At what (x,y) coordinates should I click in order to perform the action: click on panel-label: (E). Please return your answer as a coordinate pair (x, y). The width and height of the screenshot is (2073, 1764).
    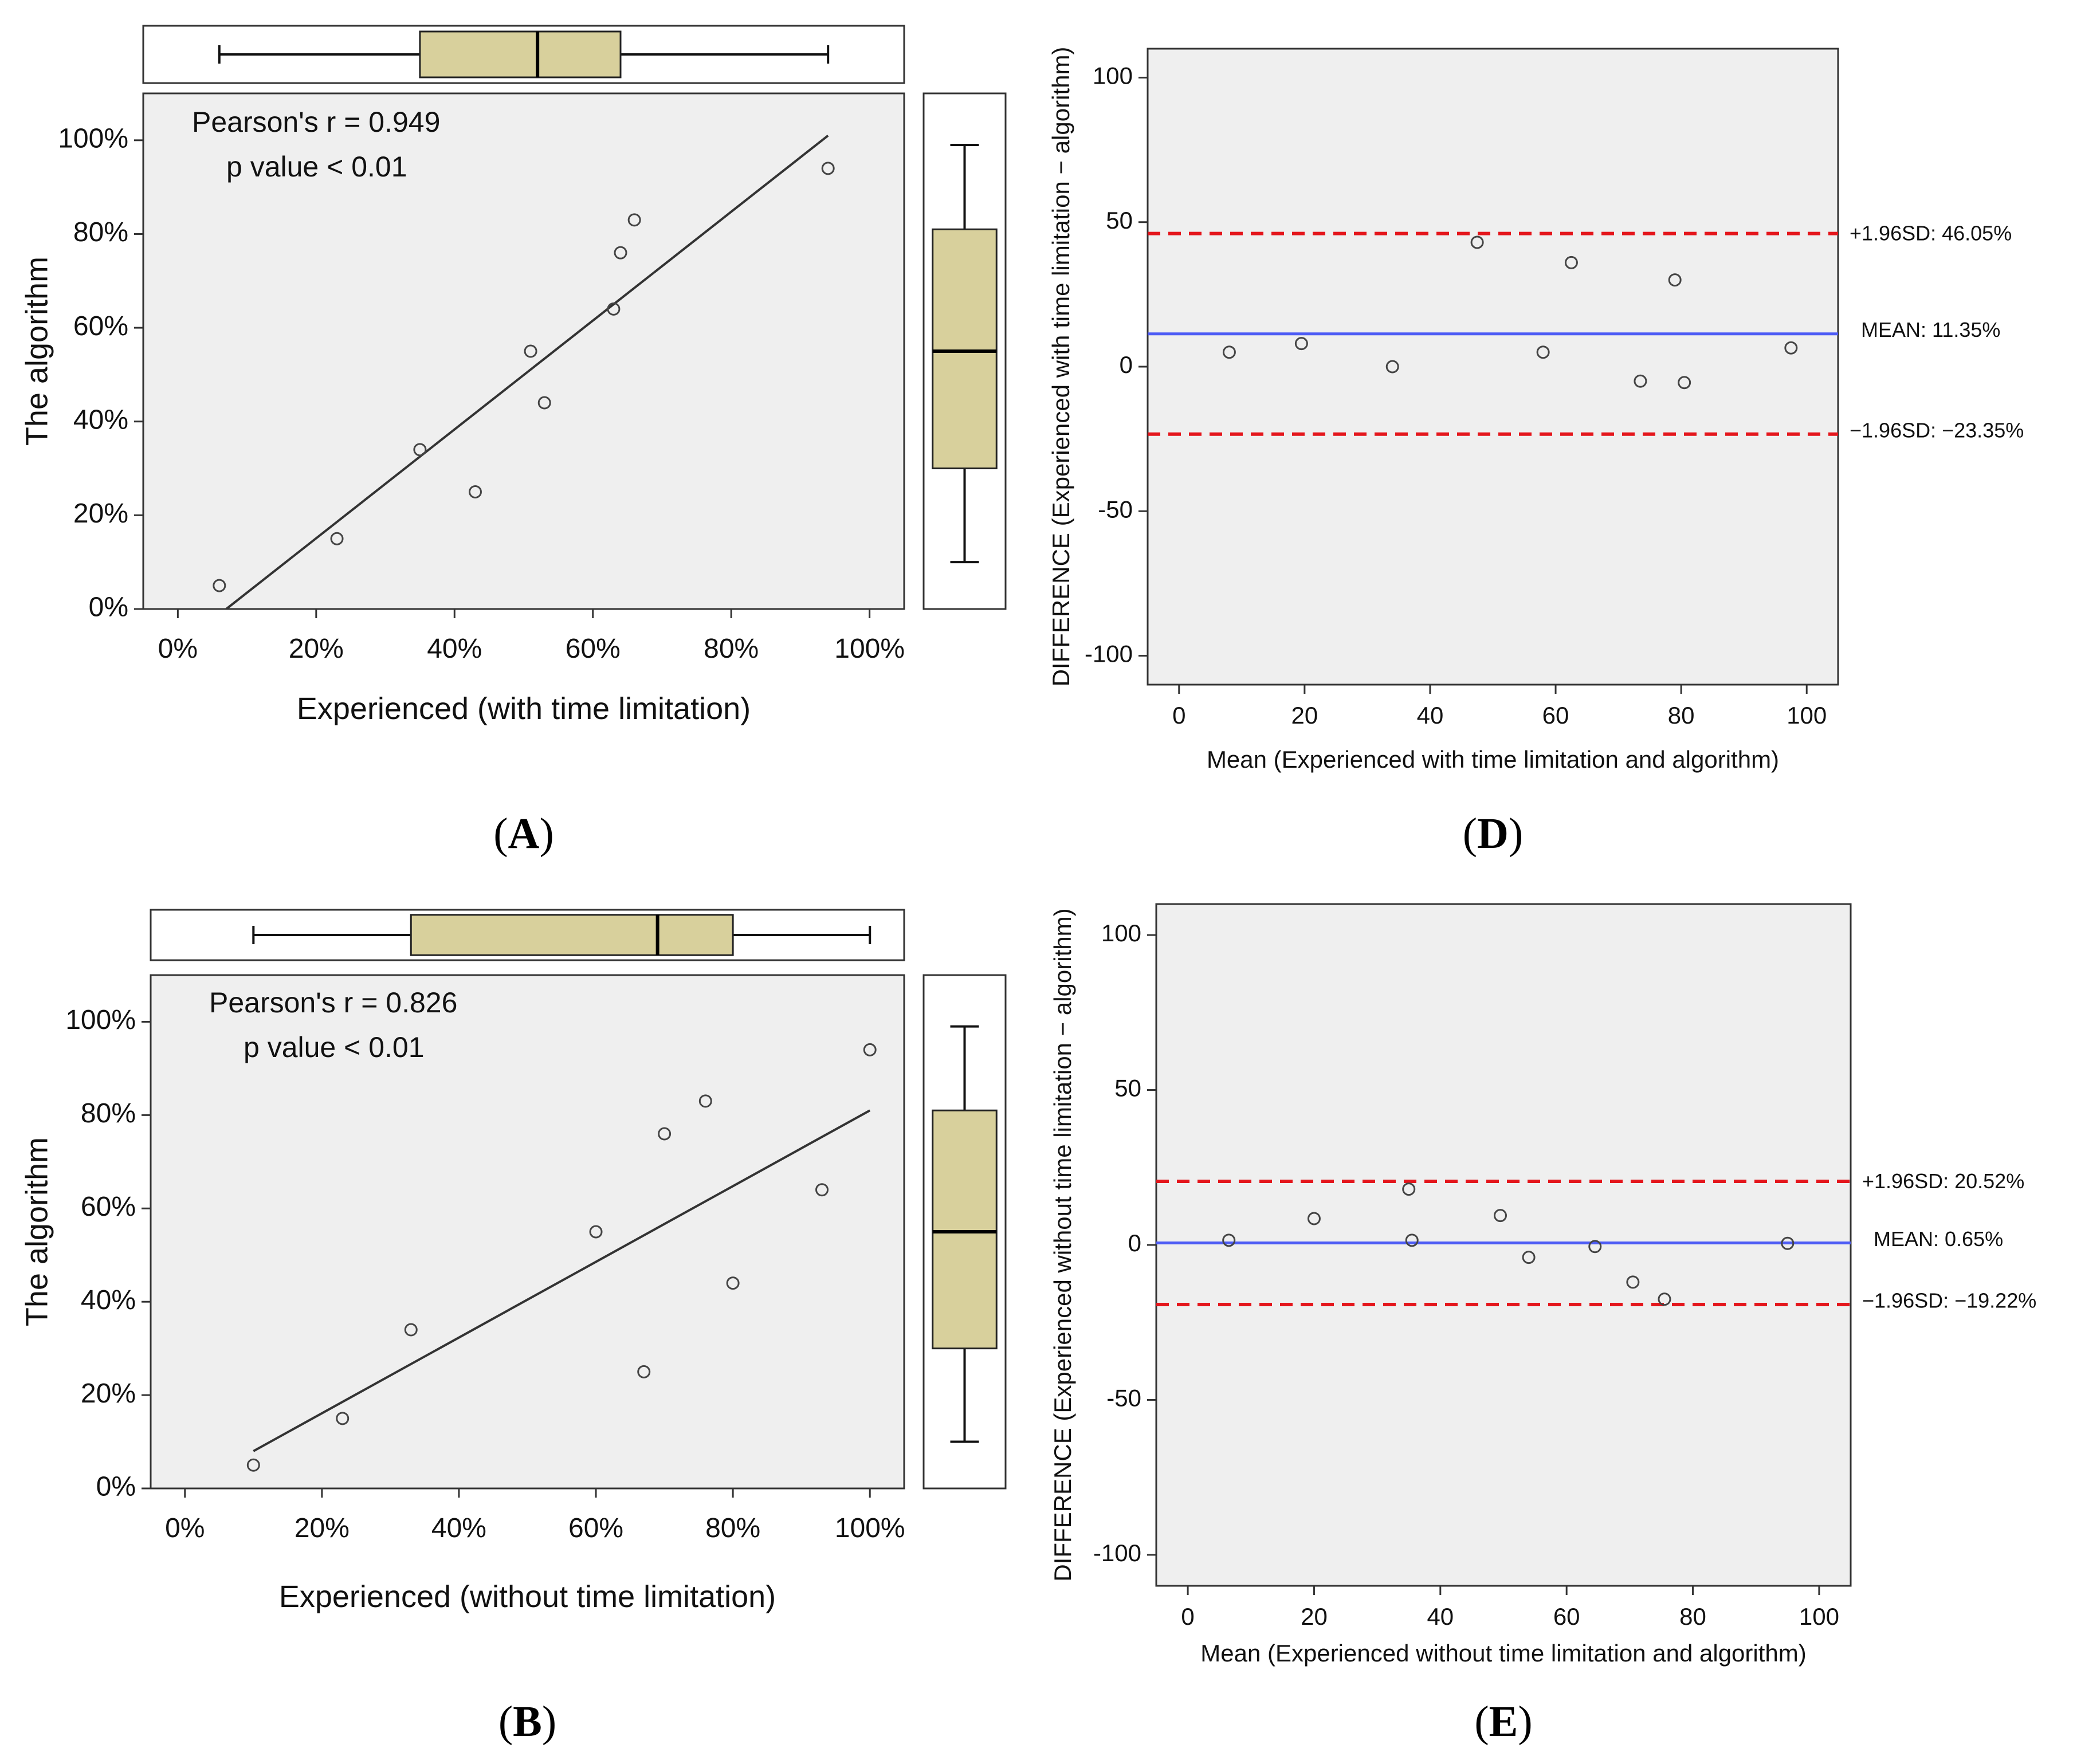
    Looking at the image, I should click on (1503, 1722).